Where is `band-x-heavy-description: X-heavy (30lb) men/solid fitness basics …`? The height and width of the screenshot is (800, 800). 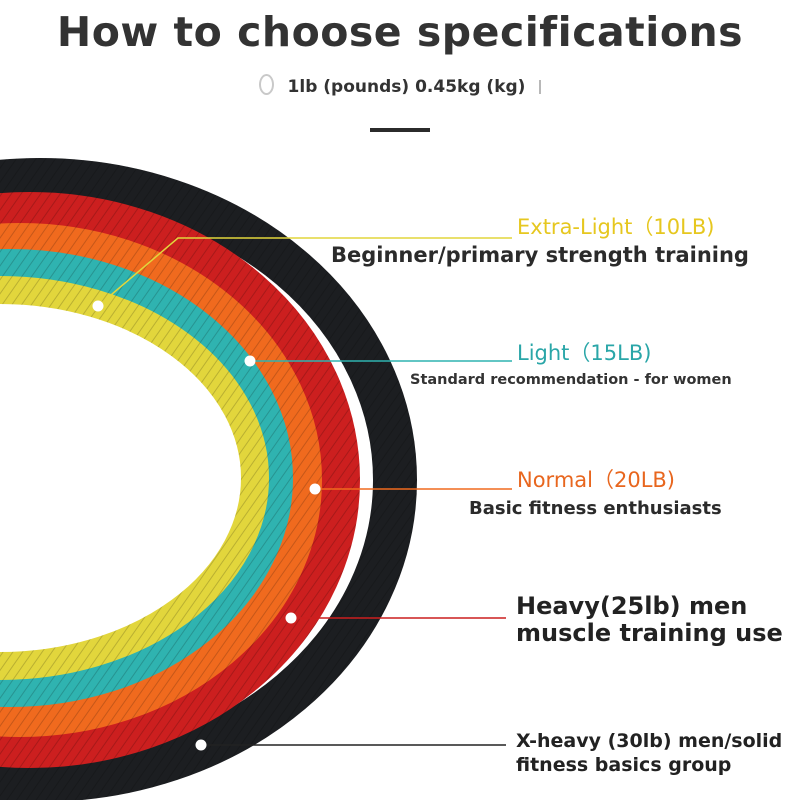
band-x-heavy-description: X-heavy (30lb) men/solid fitness basics … is located at coordinates (649, 753).